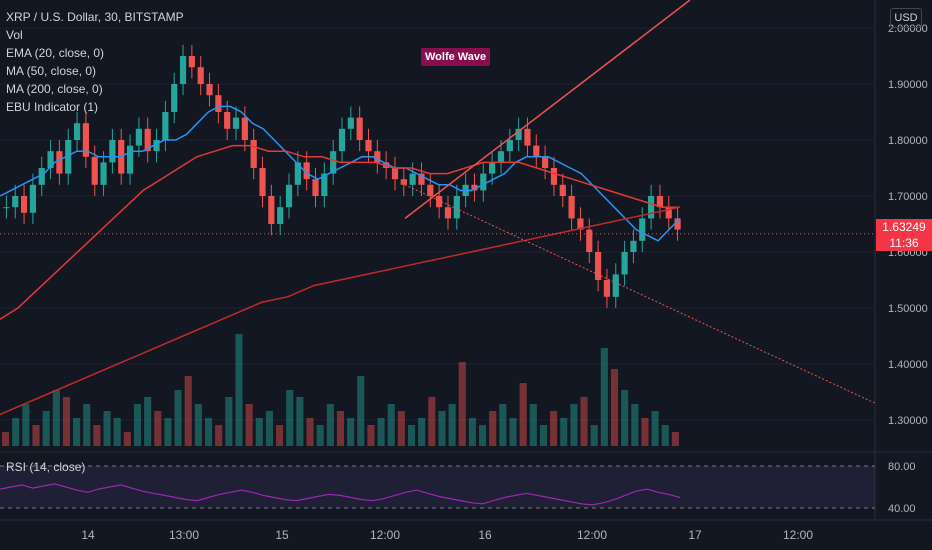 The image size is (932, 550). Describe the element at coordinates (908, 141) in the screenshot. I see `price-tick: 1.80000` at that location.